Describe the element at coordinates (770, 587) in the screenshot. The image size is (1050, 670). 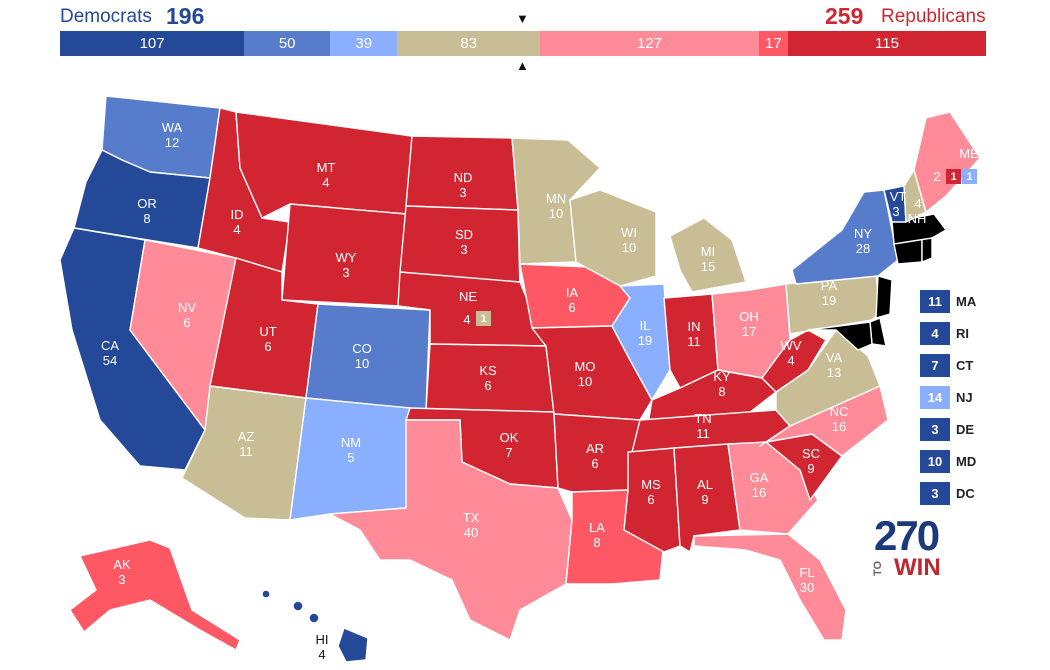
I see `state-FL` at that location.